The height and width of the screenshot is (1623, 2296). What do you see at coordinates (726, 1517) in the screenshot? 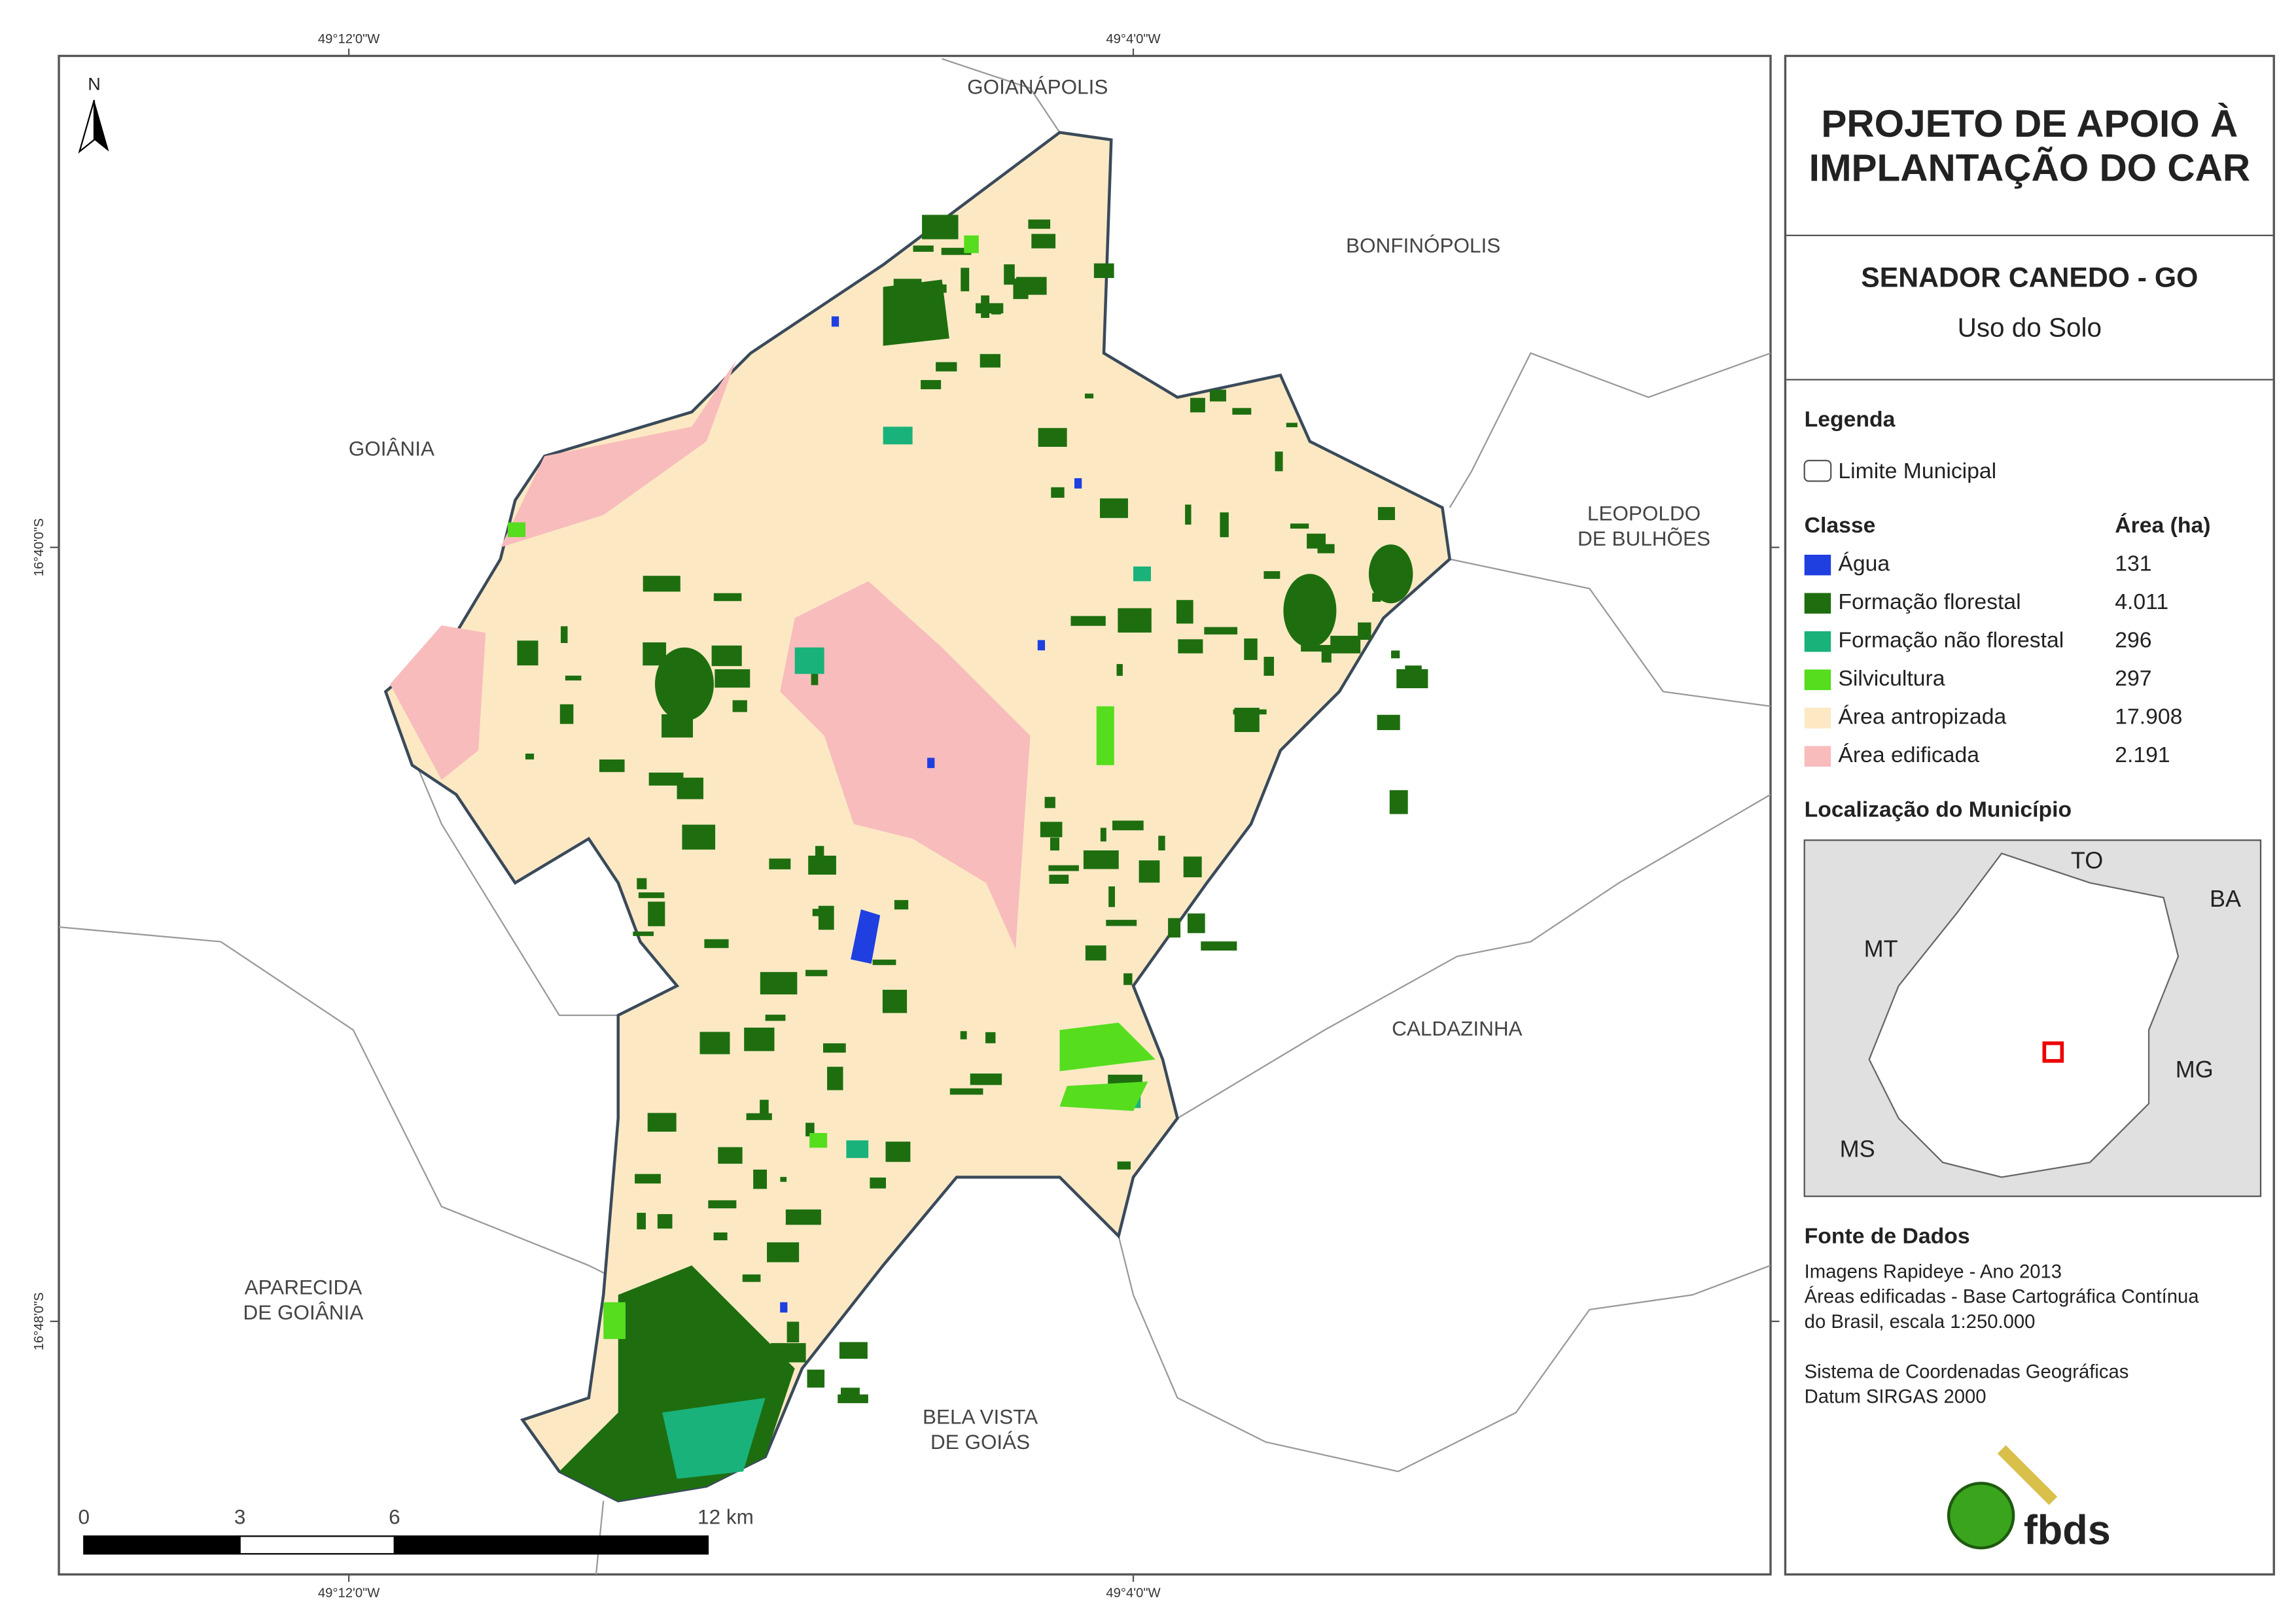
I see `scale-label: 12 km` at bounding box center [726, 1517].